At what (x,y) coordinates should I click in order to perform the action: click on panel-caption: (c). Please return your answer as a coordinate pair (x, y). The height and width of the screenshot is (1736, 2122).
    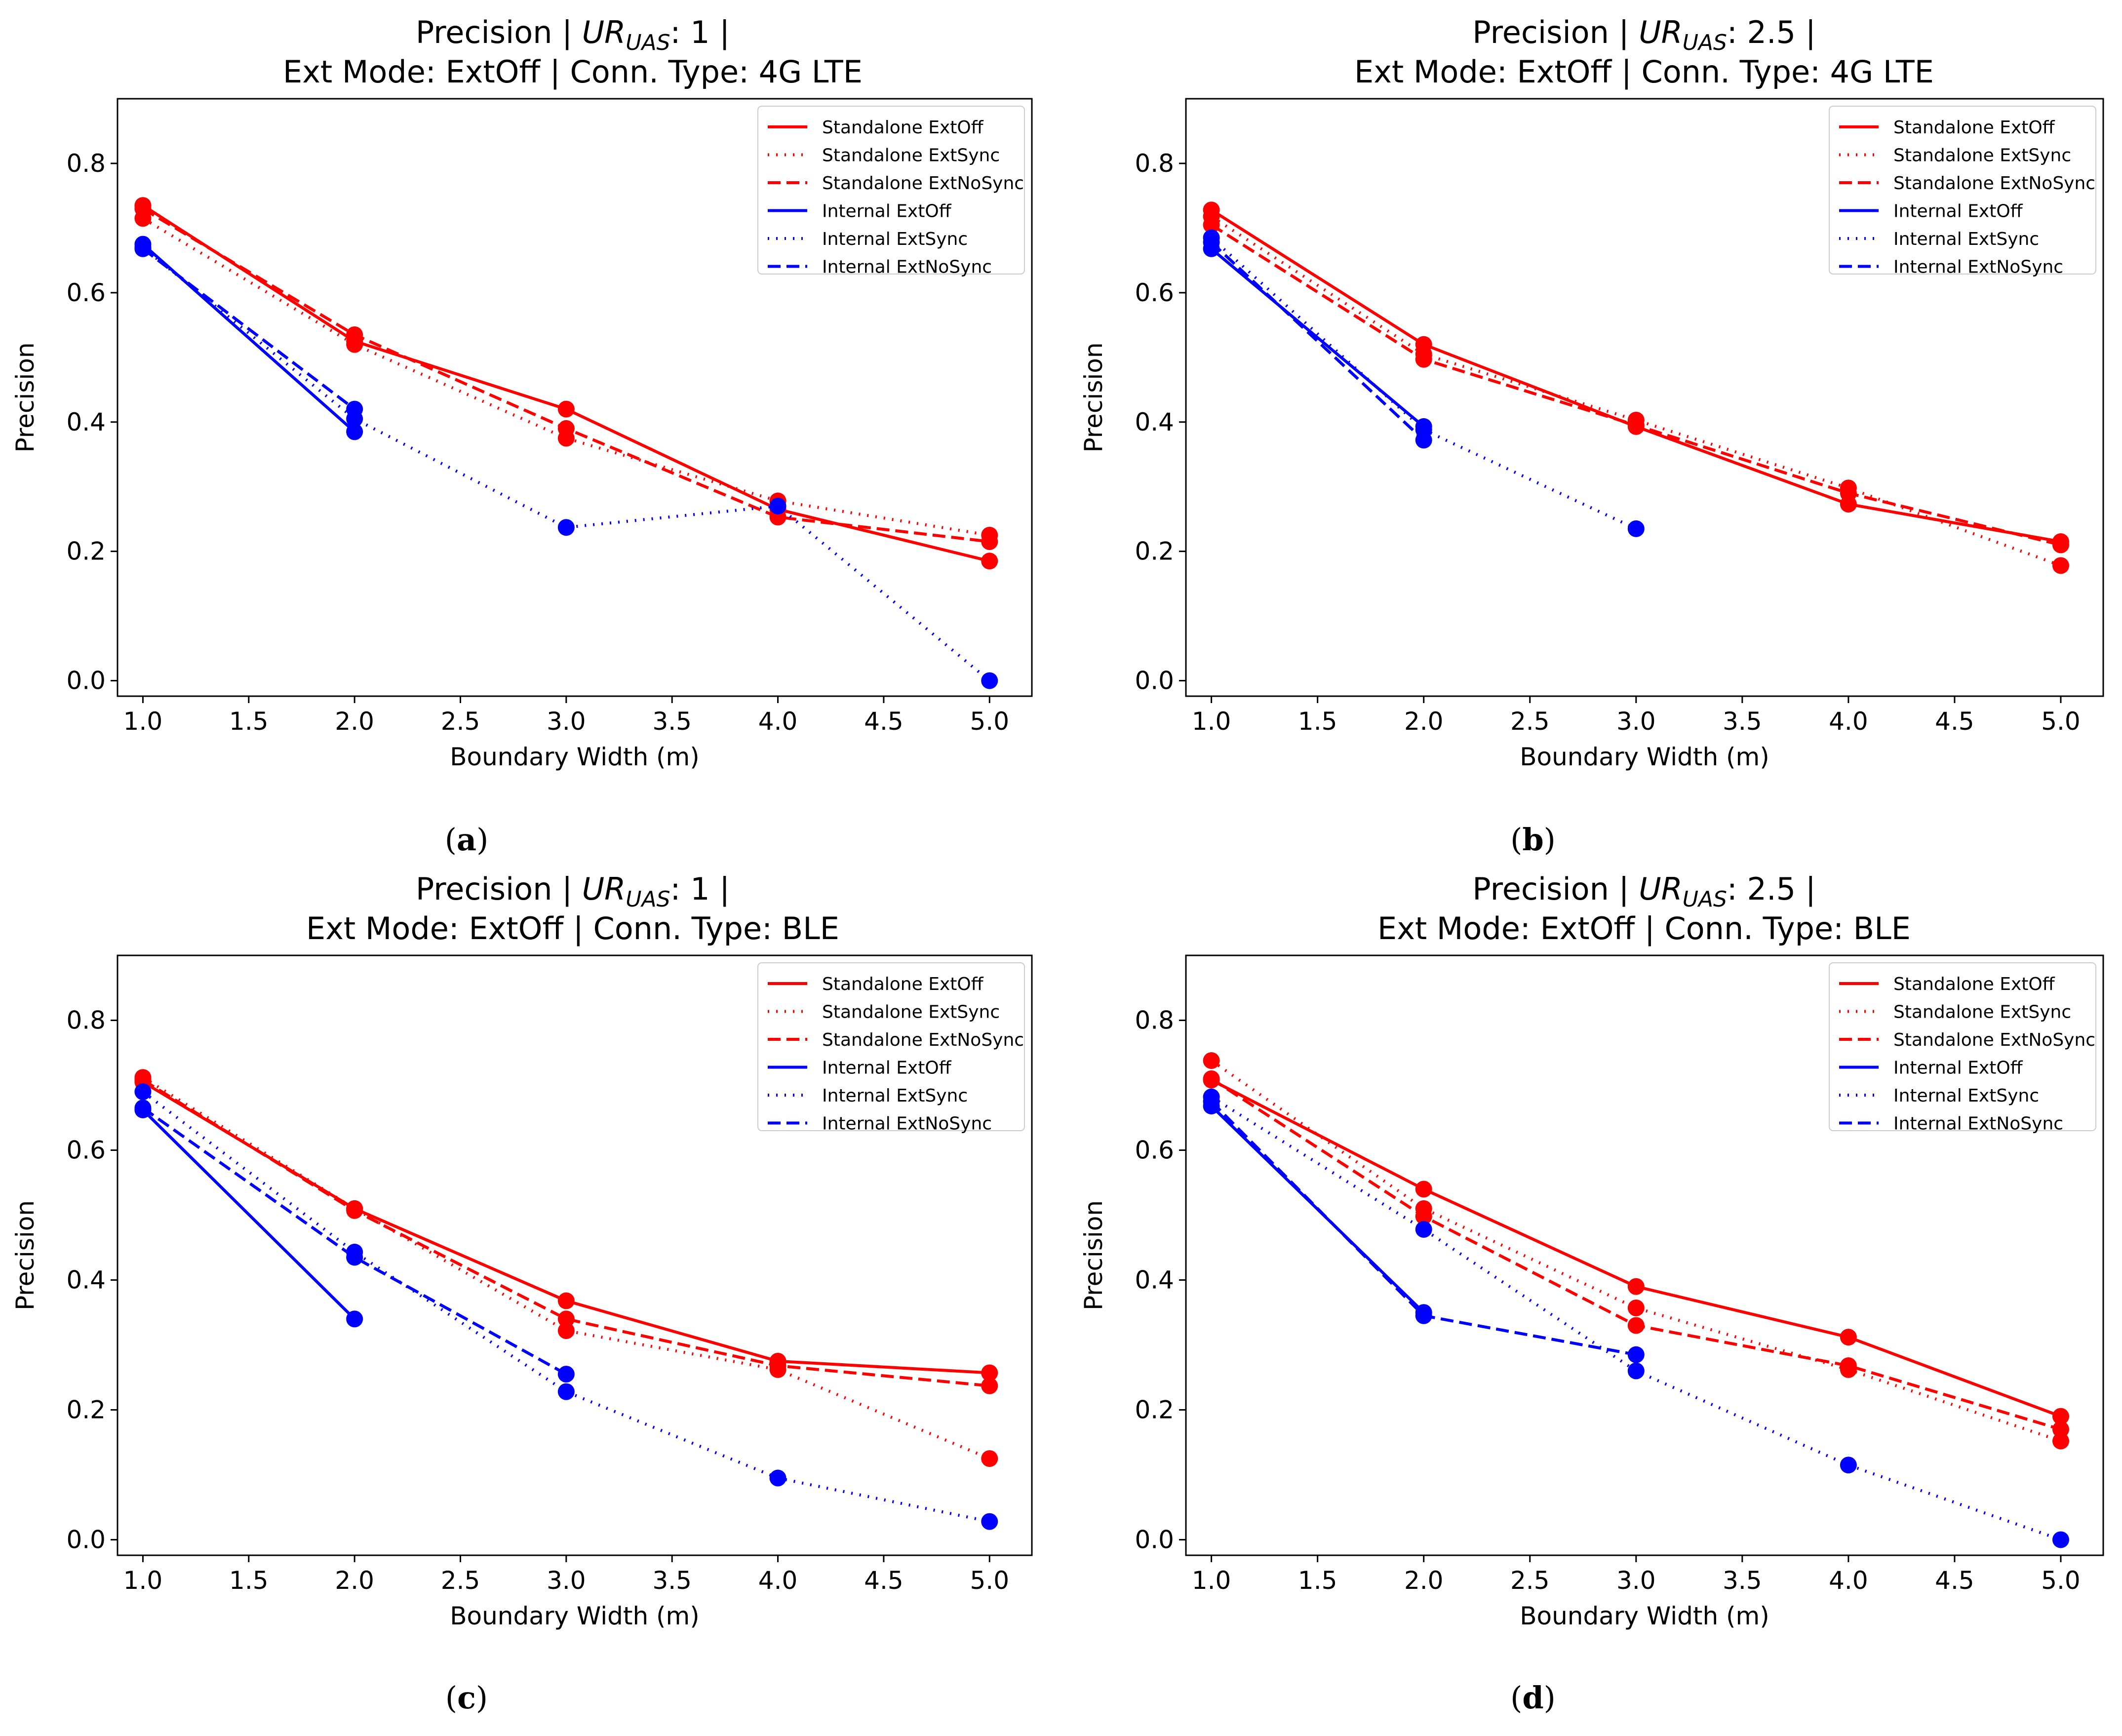
    Looking at the image, I should click on (467, 1698).